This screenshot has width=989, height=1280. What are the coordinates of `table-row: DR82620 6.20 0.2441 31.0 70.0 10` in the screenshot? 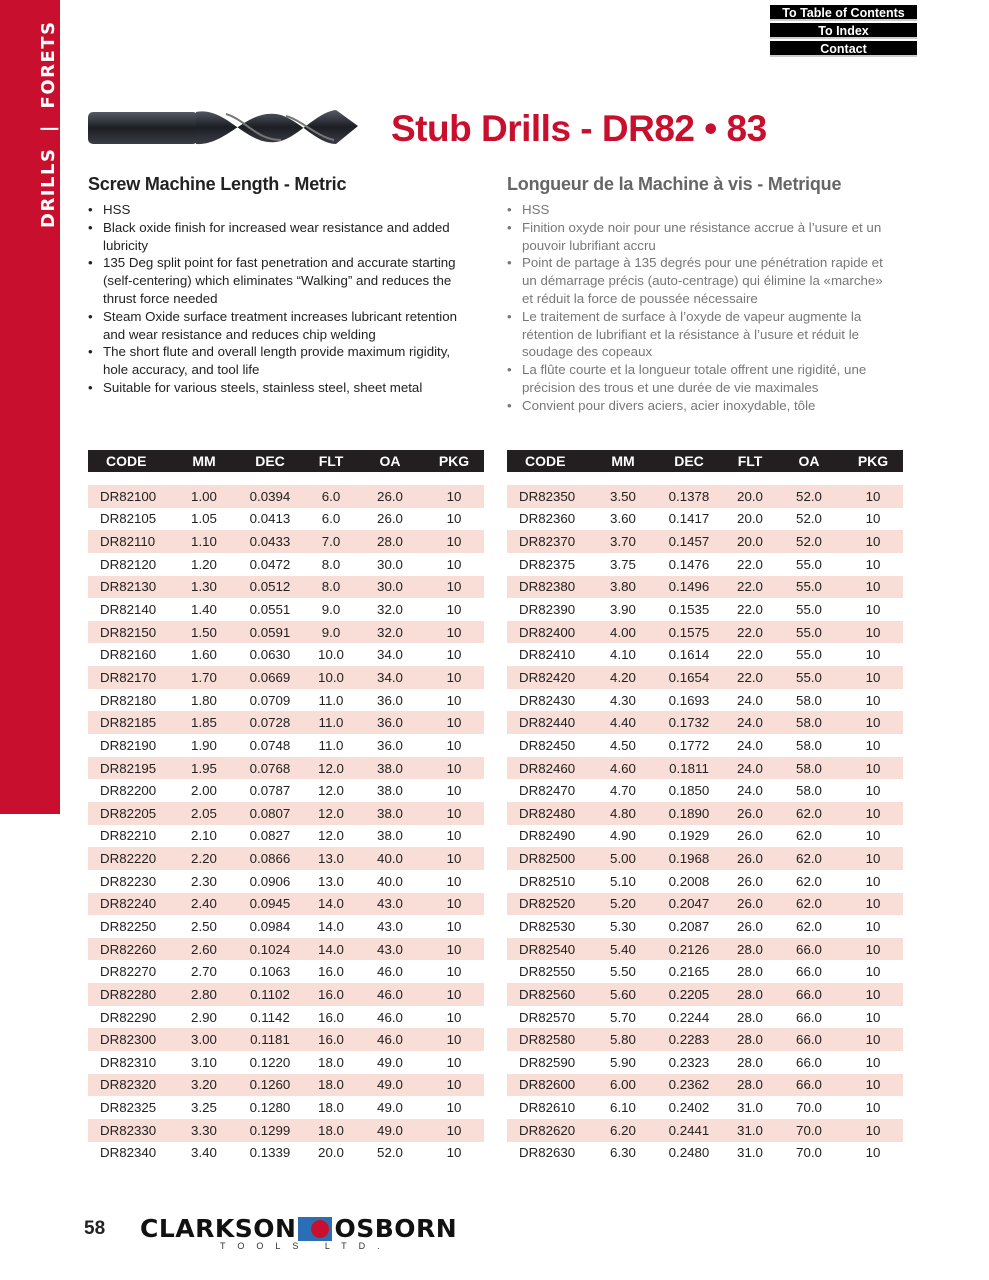 It's located at (705, 1130).